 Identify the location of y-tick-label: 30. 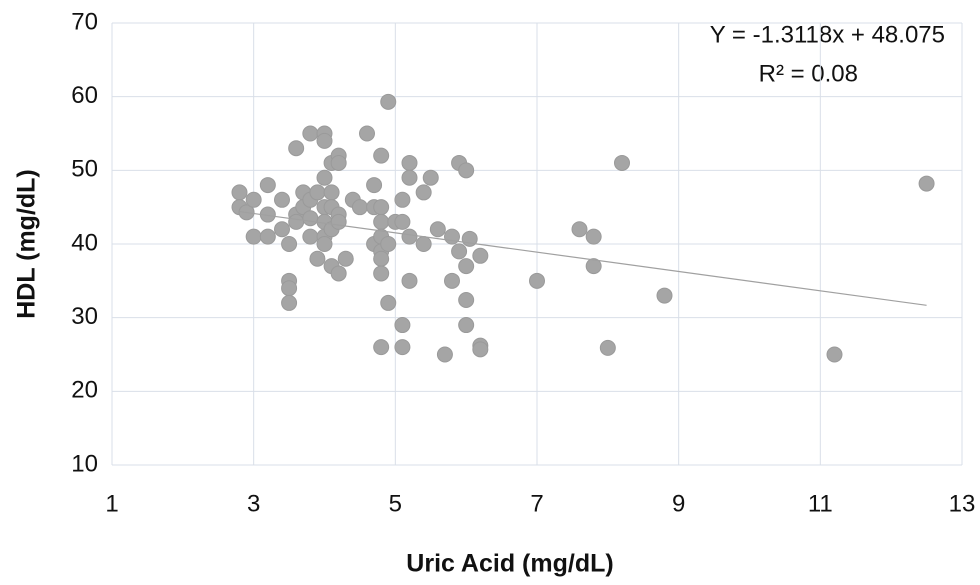
(84, 316).